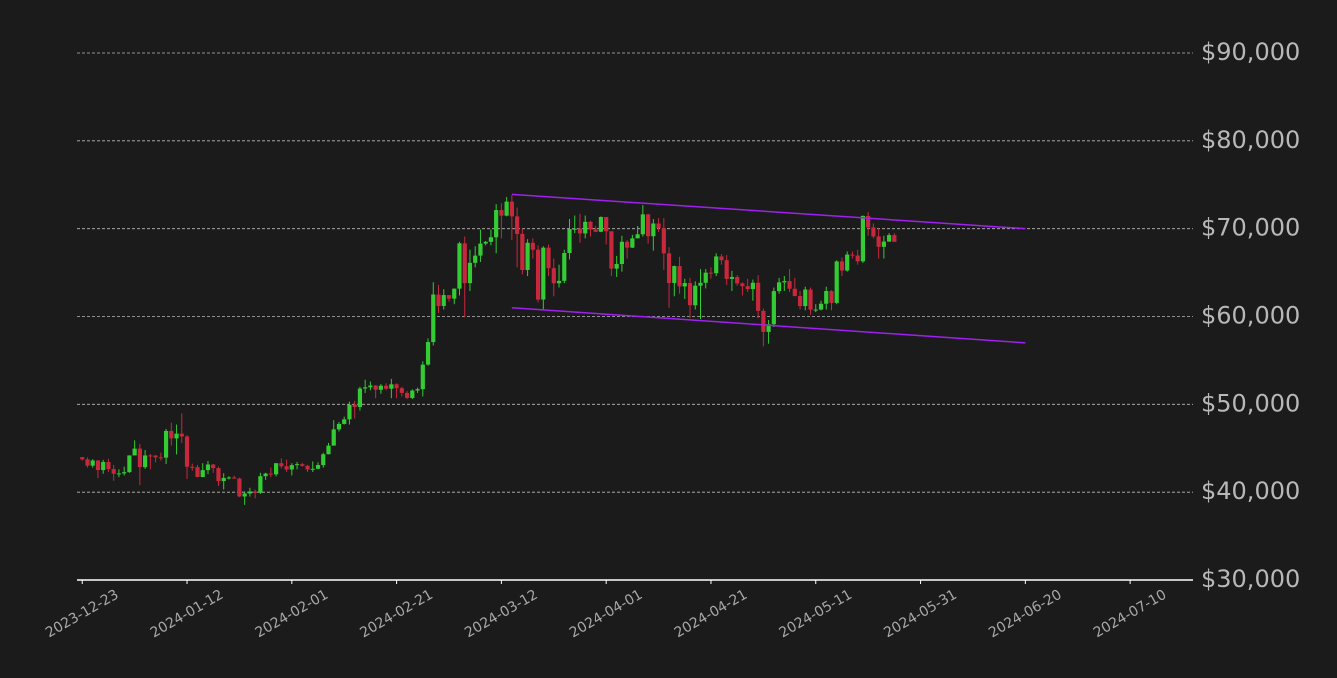 This screenshot has width=1337, height=678. I want to click on y-tick-label: $70,000, so click(1250, 228).